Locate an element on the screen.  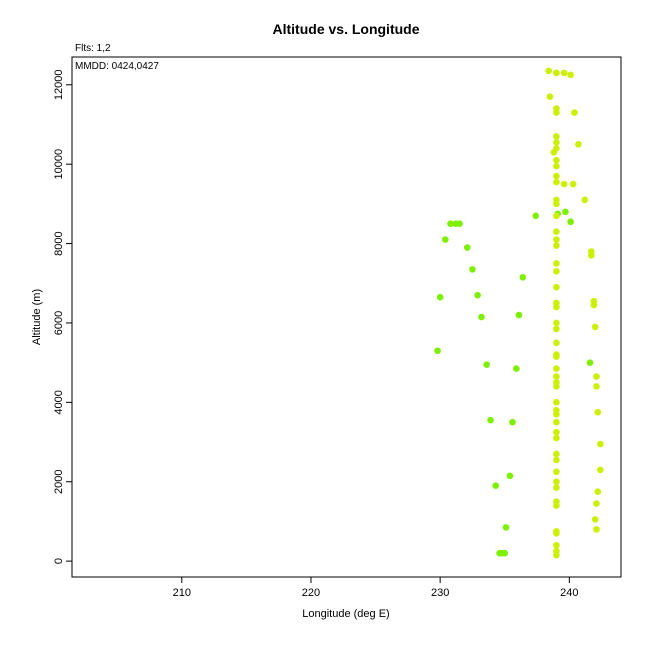
x-axis-label: Longitude (deg E) is located at coordinates (345, 614).